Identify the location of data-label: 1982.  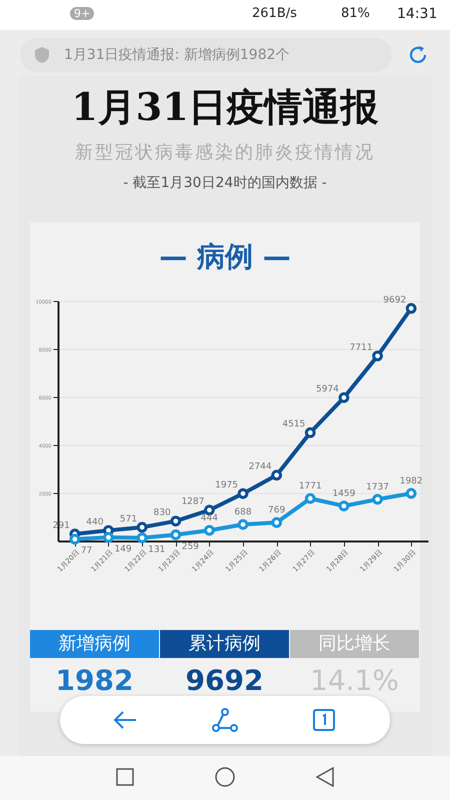
(411, 481).